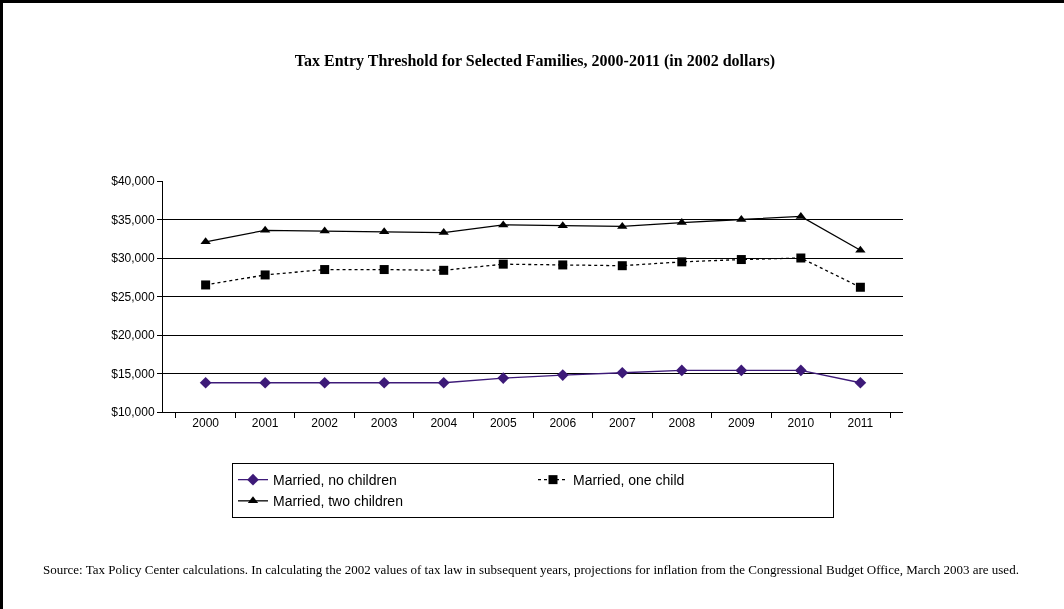 The width and height of the screenshot is (1064, 609). What do you see at coordinates (801, 423) in the screenshot?
I see `x-tick-label: 2010` at bounding box center [801, 423].